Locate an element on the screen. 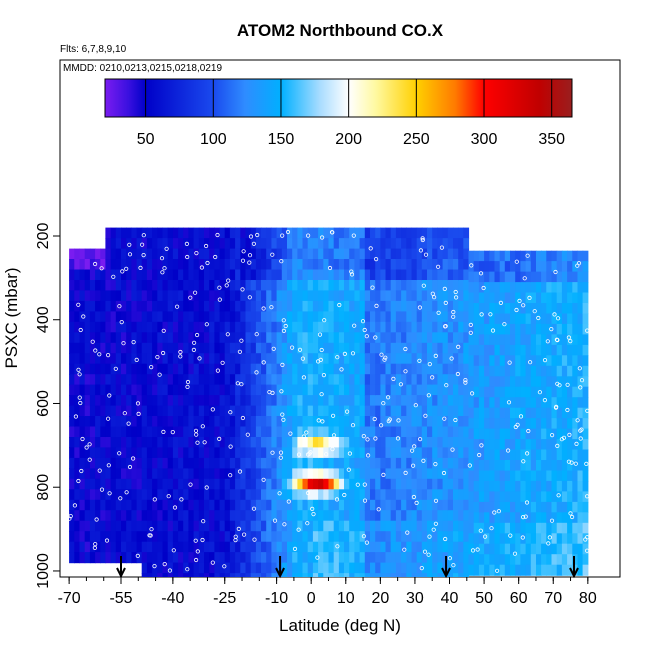  heatmap-cell-2095 is located at coordinates (393, 537).